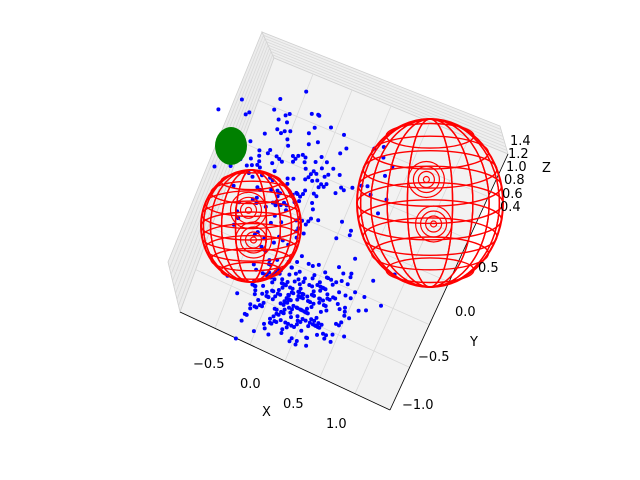 Image resolution: width=640 pixels, height=480 pixels. I want to click on y-tick-label: −1.0, so click(418, 405).